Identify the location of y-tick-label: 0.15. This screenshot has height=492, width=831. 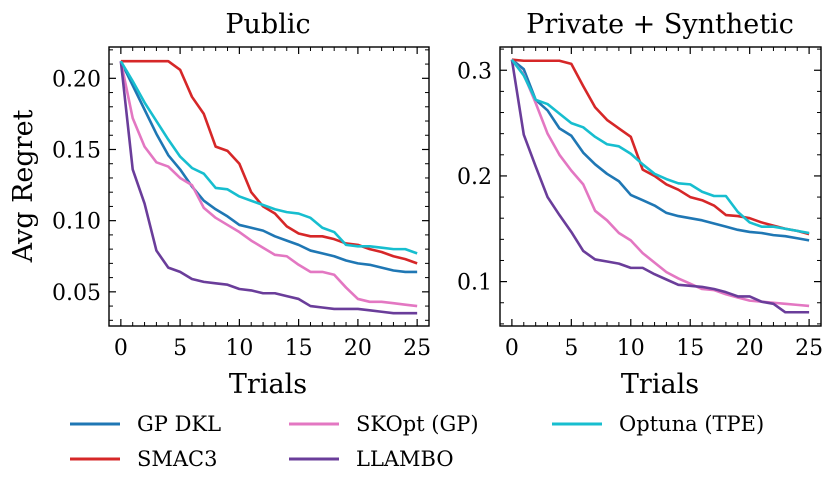
(76, 150).